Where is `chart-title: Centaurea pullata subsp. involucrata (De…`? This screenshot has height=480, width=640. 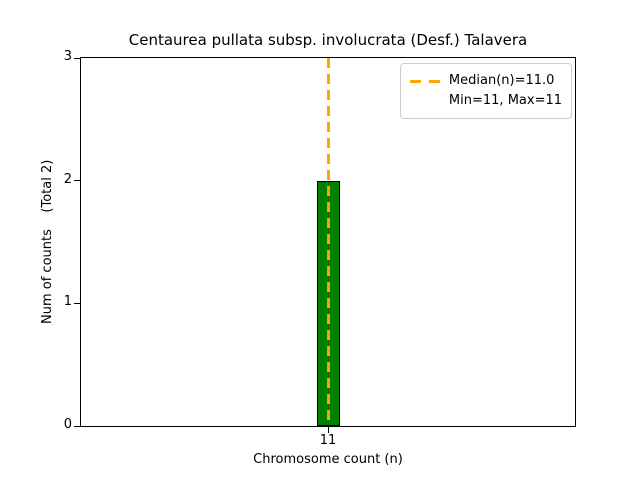 chart-title: Centaurea pullata subsp. involucrata (De… is located at coordinates (328, 40).